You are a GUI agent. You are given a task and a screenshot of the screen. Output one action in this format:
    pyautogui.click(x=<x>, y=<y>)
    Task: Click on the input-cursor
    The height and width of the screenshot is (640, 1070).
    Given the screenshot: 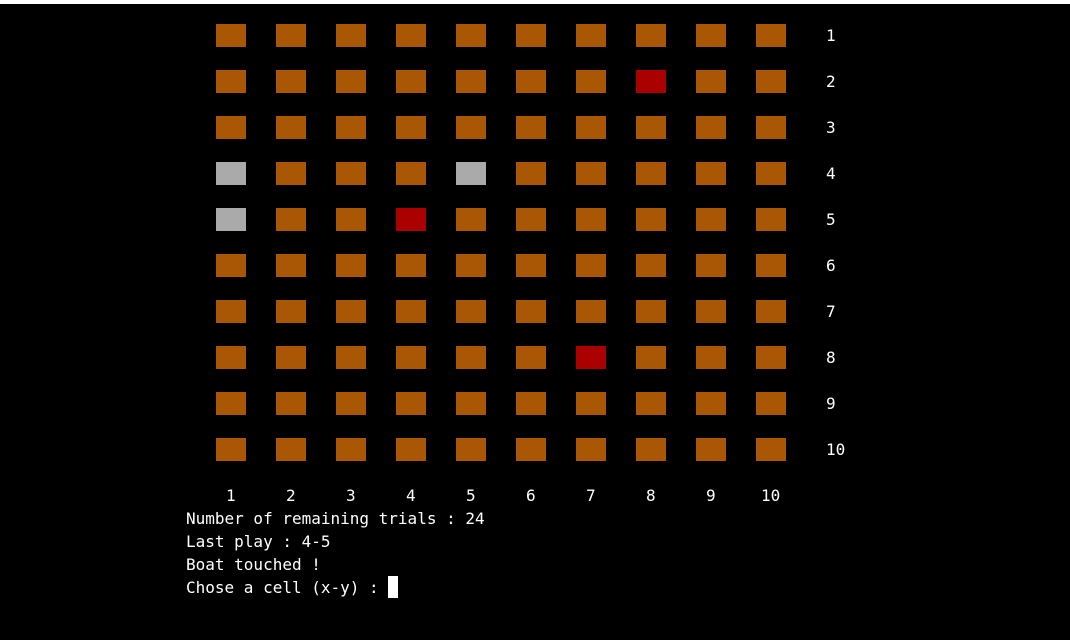 What is the action you would take?
    pyautogui.click(x=393, y=587)
    